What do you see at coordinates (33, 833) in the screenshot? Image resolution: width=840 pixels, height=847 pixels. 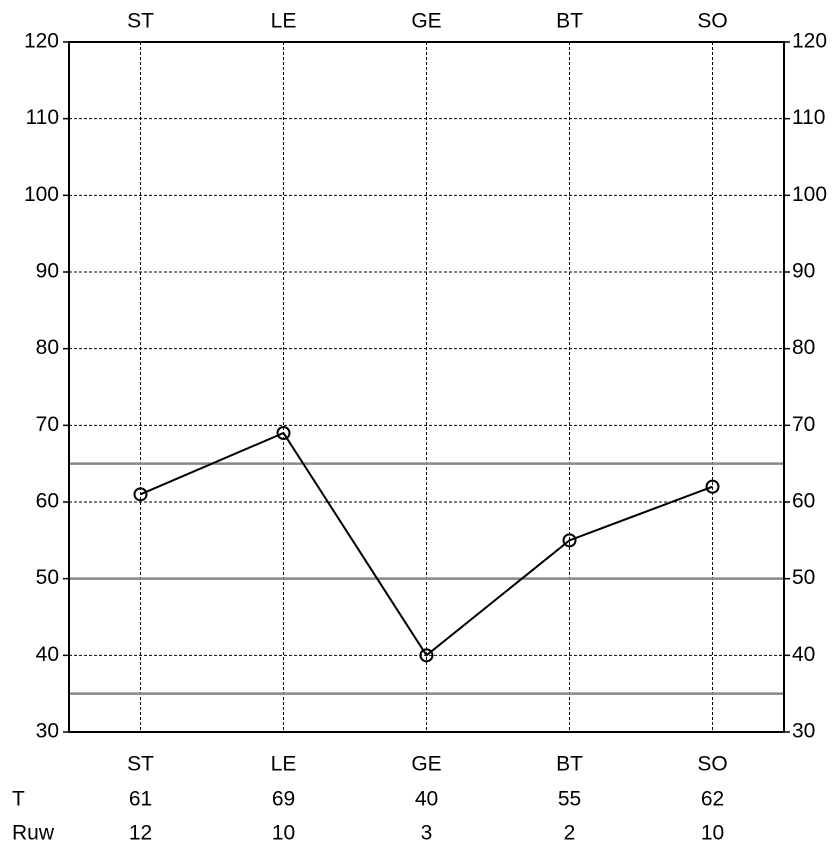 I see `row-label: Ruw` at bounding box center [33, 833].